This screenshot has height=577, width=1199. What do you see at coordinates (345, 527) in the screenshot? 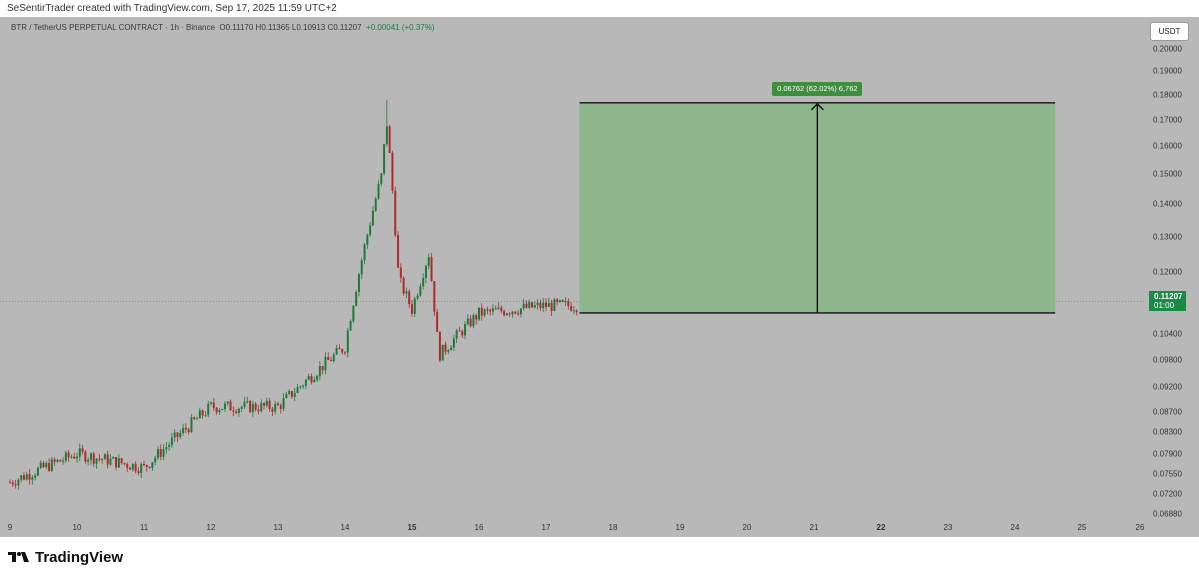
I see `time-tick: 14` at bounding box center [345, 527].